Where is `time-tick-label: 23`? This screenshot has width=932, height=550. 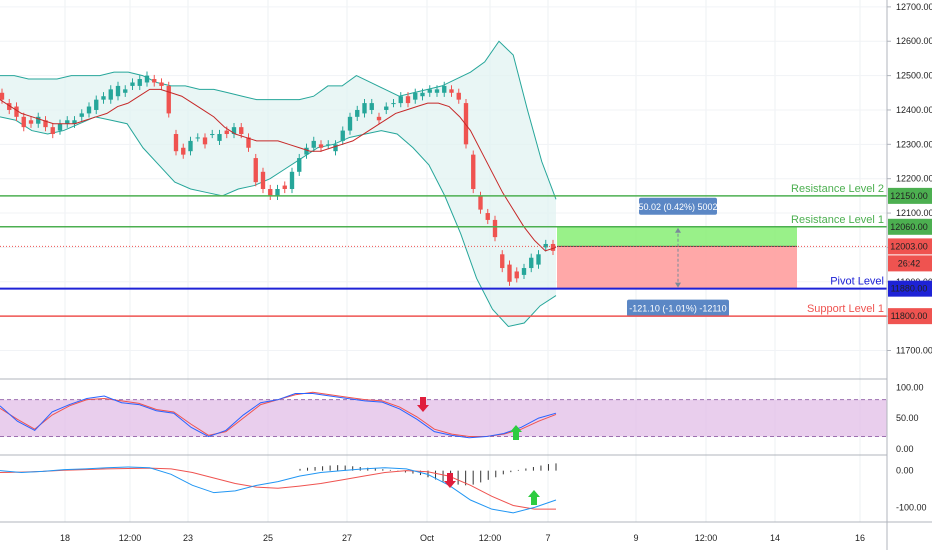 time-tick-label: 23 is located at coordinates (188, 538).